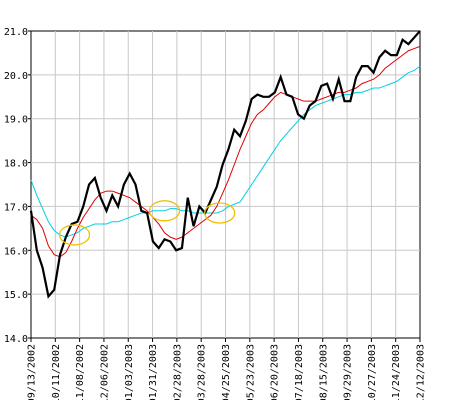 Image resolution: width=450 pixels, height=400 pixels. Describe the element at coordinates (323, 372) in the screenshot. I see `x-tick-label: 08/15/2003` at that location.